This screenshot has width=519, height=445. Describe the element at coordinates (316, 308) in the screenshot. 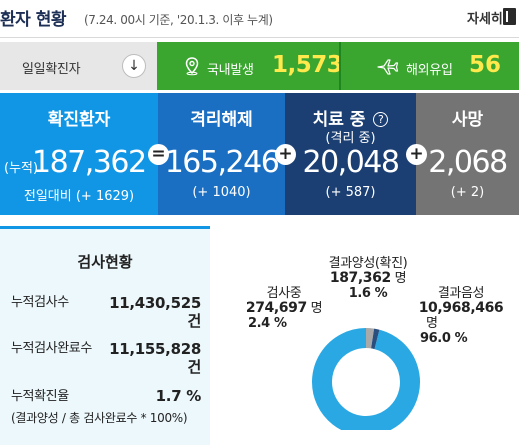

I see `testing-unit: 명` at that location.